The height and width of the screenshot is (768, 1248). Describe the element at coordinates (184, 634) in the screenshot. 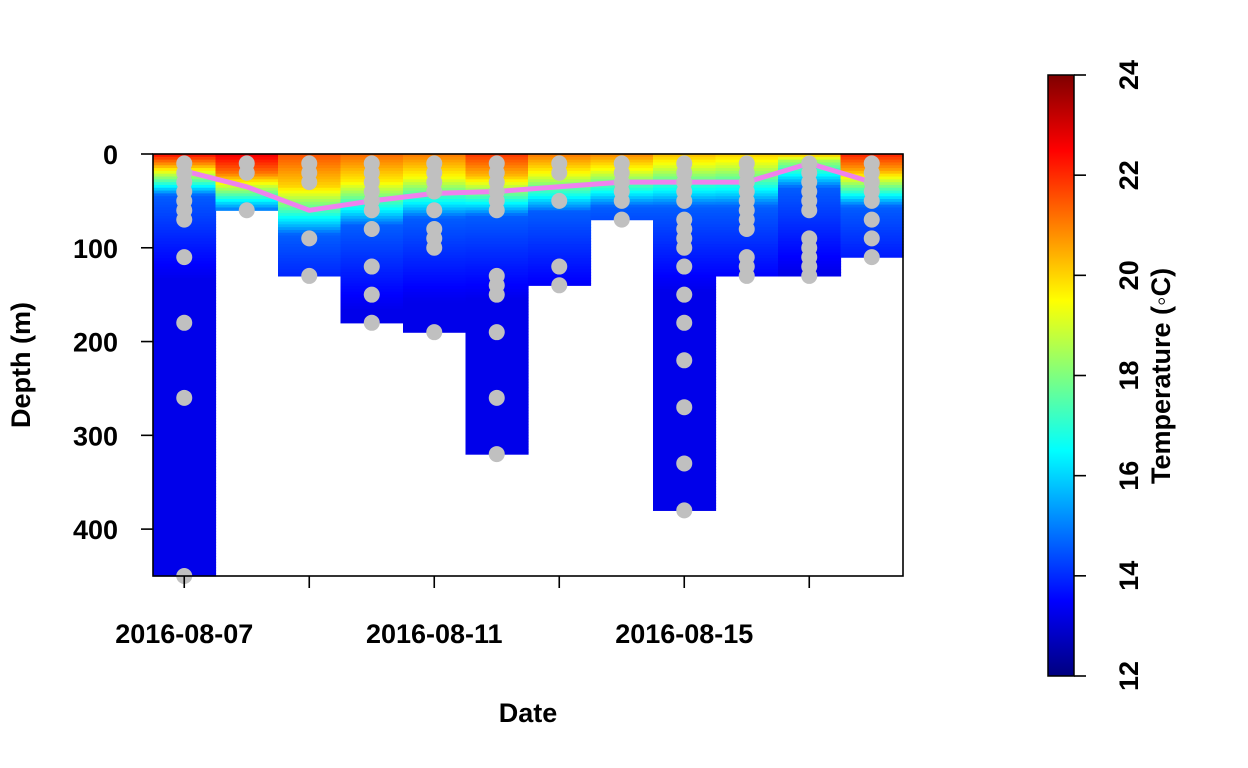

I see `x-tick-label: 2016-08-07` at that location.